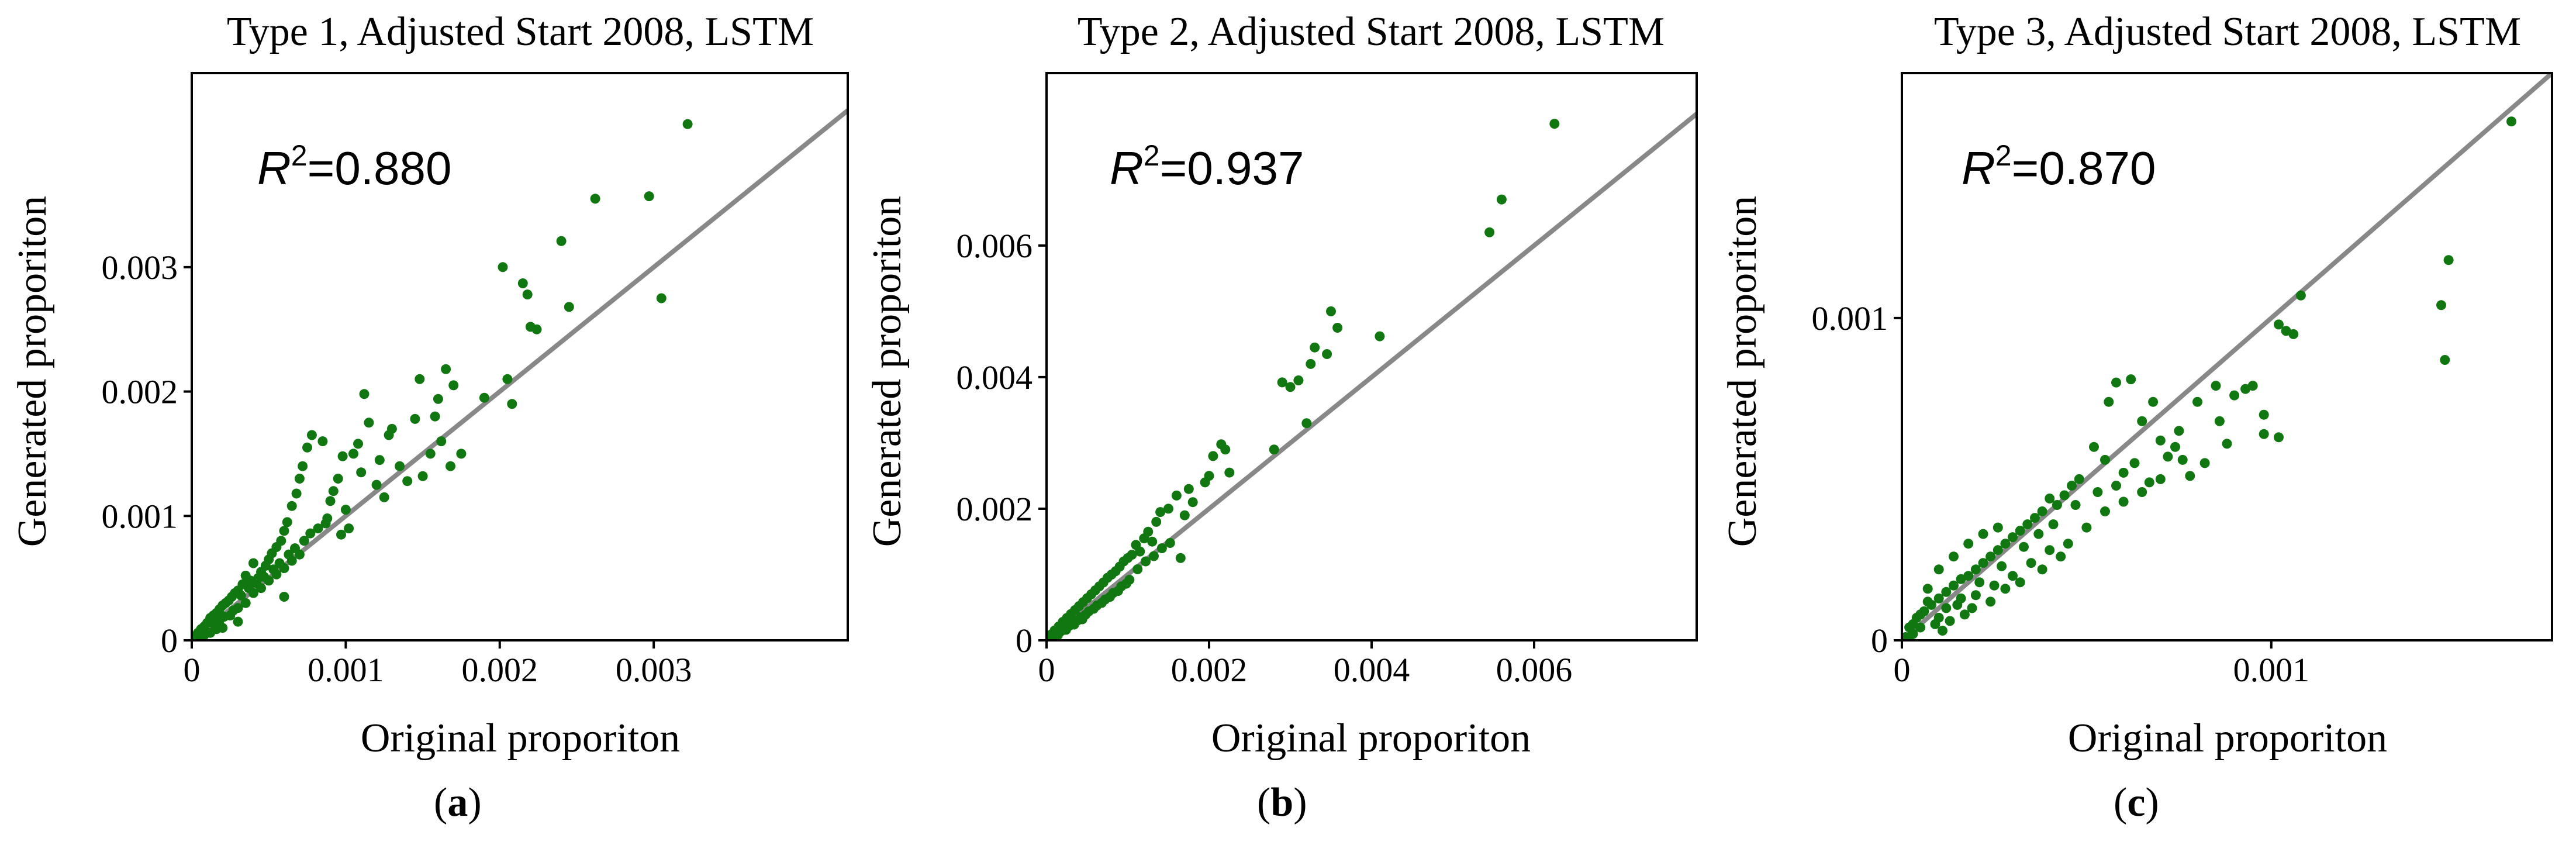  What do you see at coordinates (2084, 168) in the screenshot?
I see `r-value: =0.870` at bounding box center [2084, 168].